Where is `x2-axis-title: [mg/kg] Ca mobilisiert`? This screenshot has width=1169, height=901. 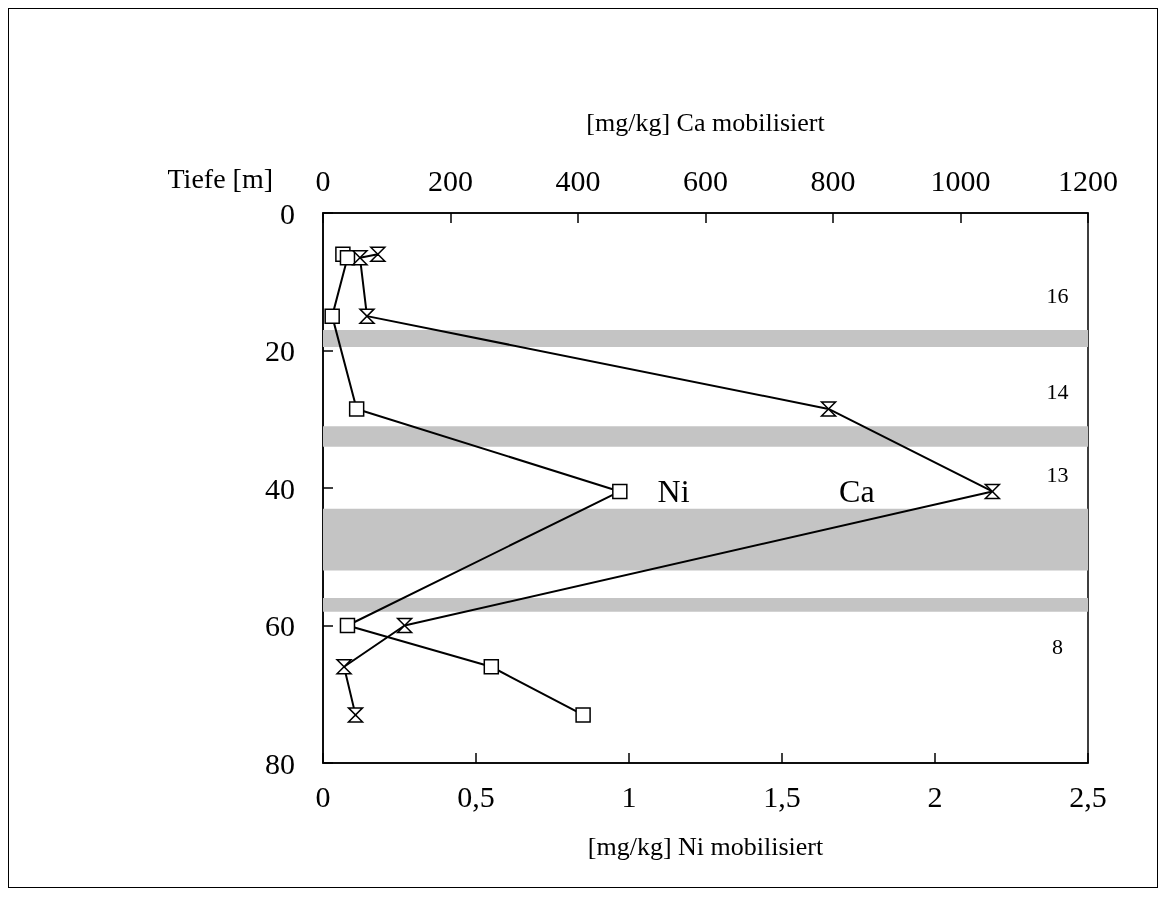 x2-axis-title: [mg/kg] Ca mobilisiert is located at coordinates (706, 122).